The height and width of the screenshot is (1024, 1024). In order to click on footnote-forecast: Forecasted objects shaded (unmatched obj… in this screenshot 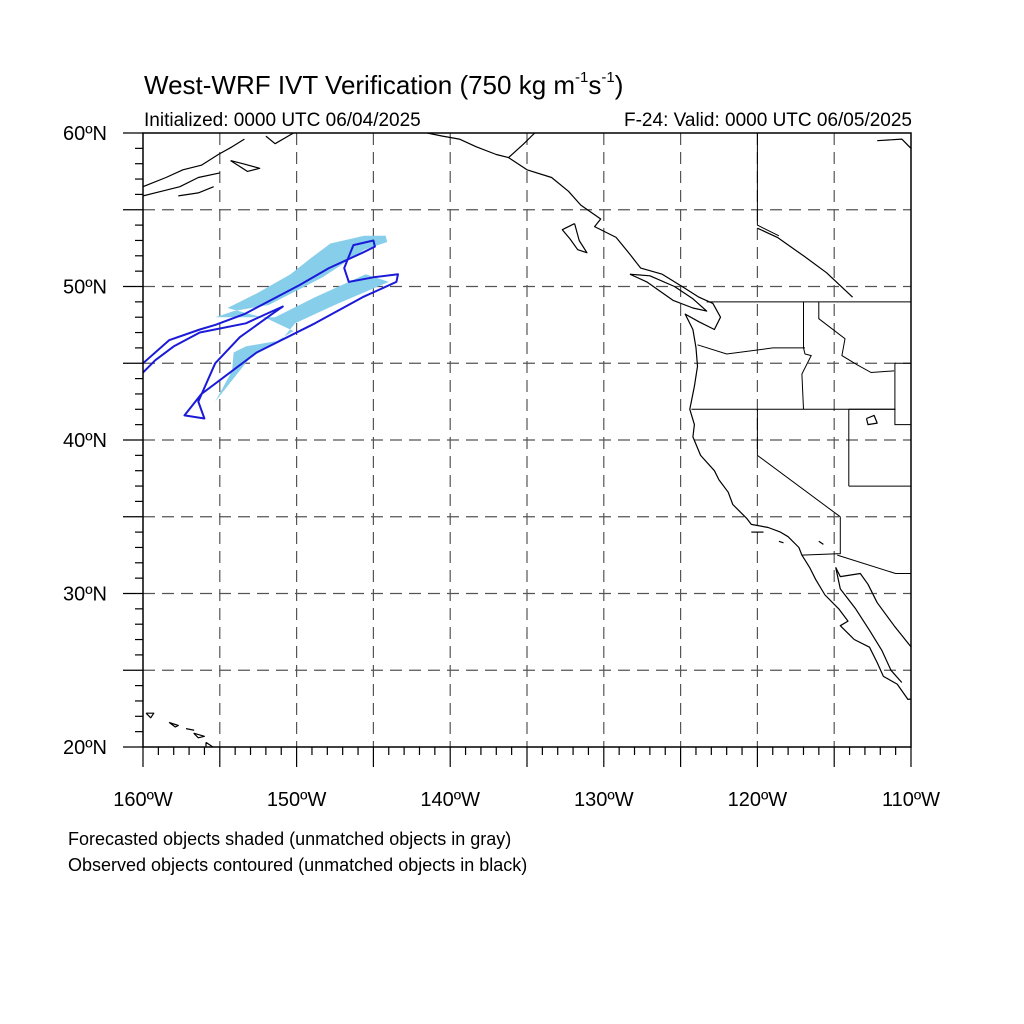, I will do `click(290, 839)`.